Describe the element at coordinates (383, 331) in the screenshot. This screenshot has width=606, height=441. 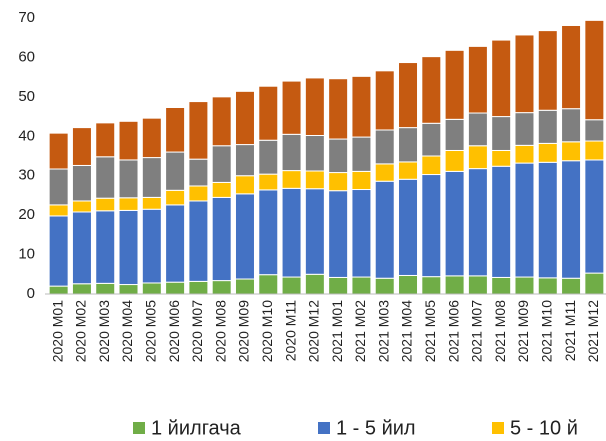
I see `x-tick-label: 2021 M03` at that location.